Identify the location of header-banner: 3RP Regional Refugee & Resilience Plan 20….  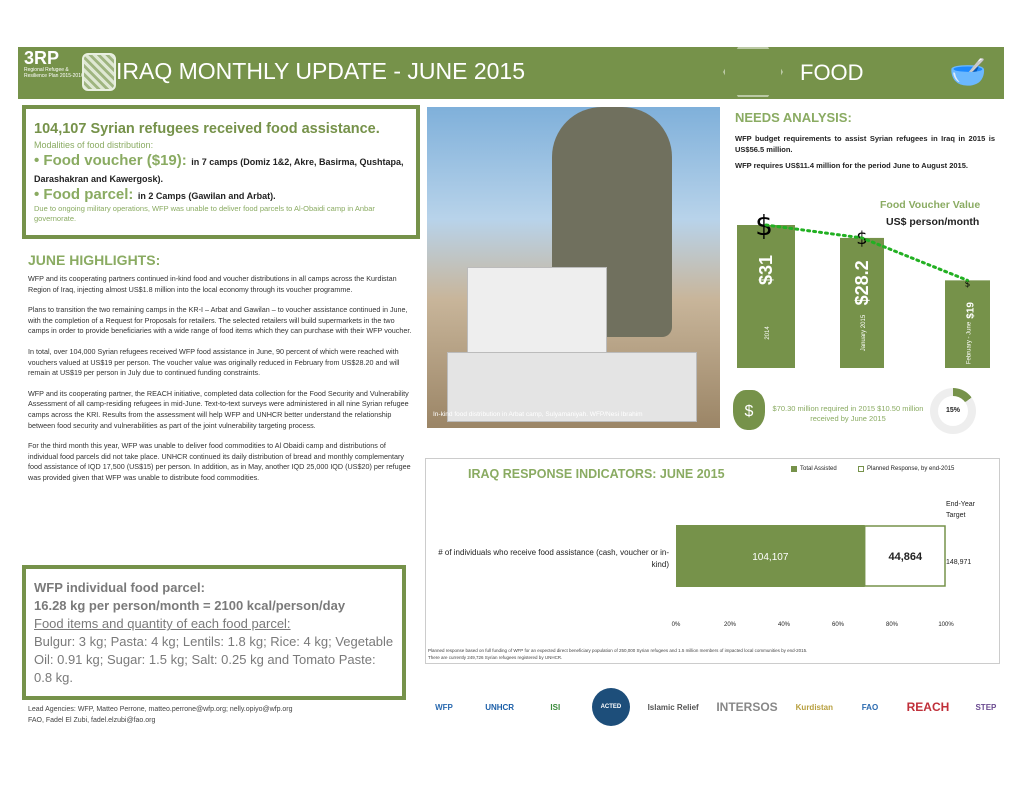
(511, 73).